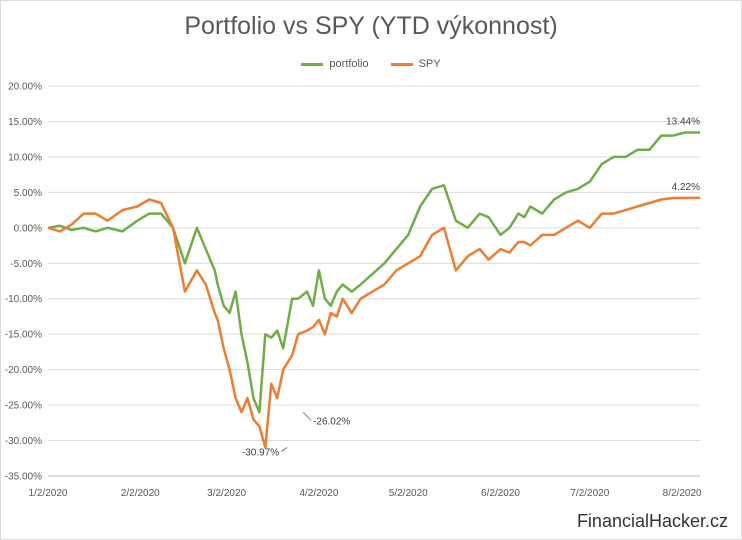 Image resolution: width=742 pixels, height=540 pixels. Describe the element at coordinates (349, 64) in the screenshot. I see `legend-label-portfolio: portfolio` at that location.